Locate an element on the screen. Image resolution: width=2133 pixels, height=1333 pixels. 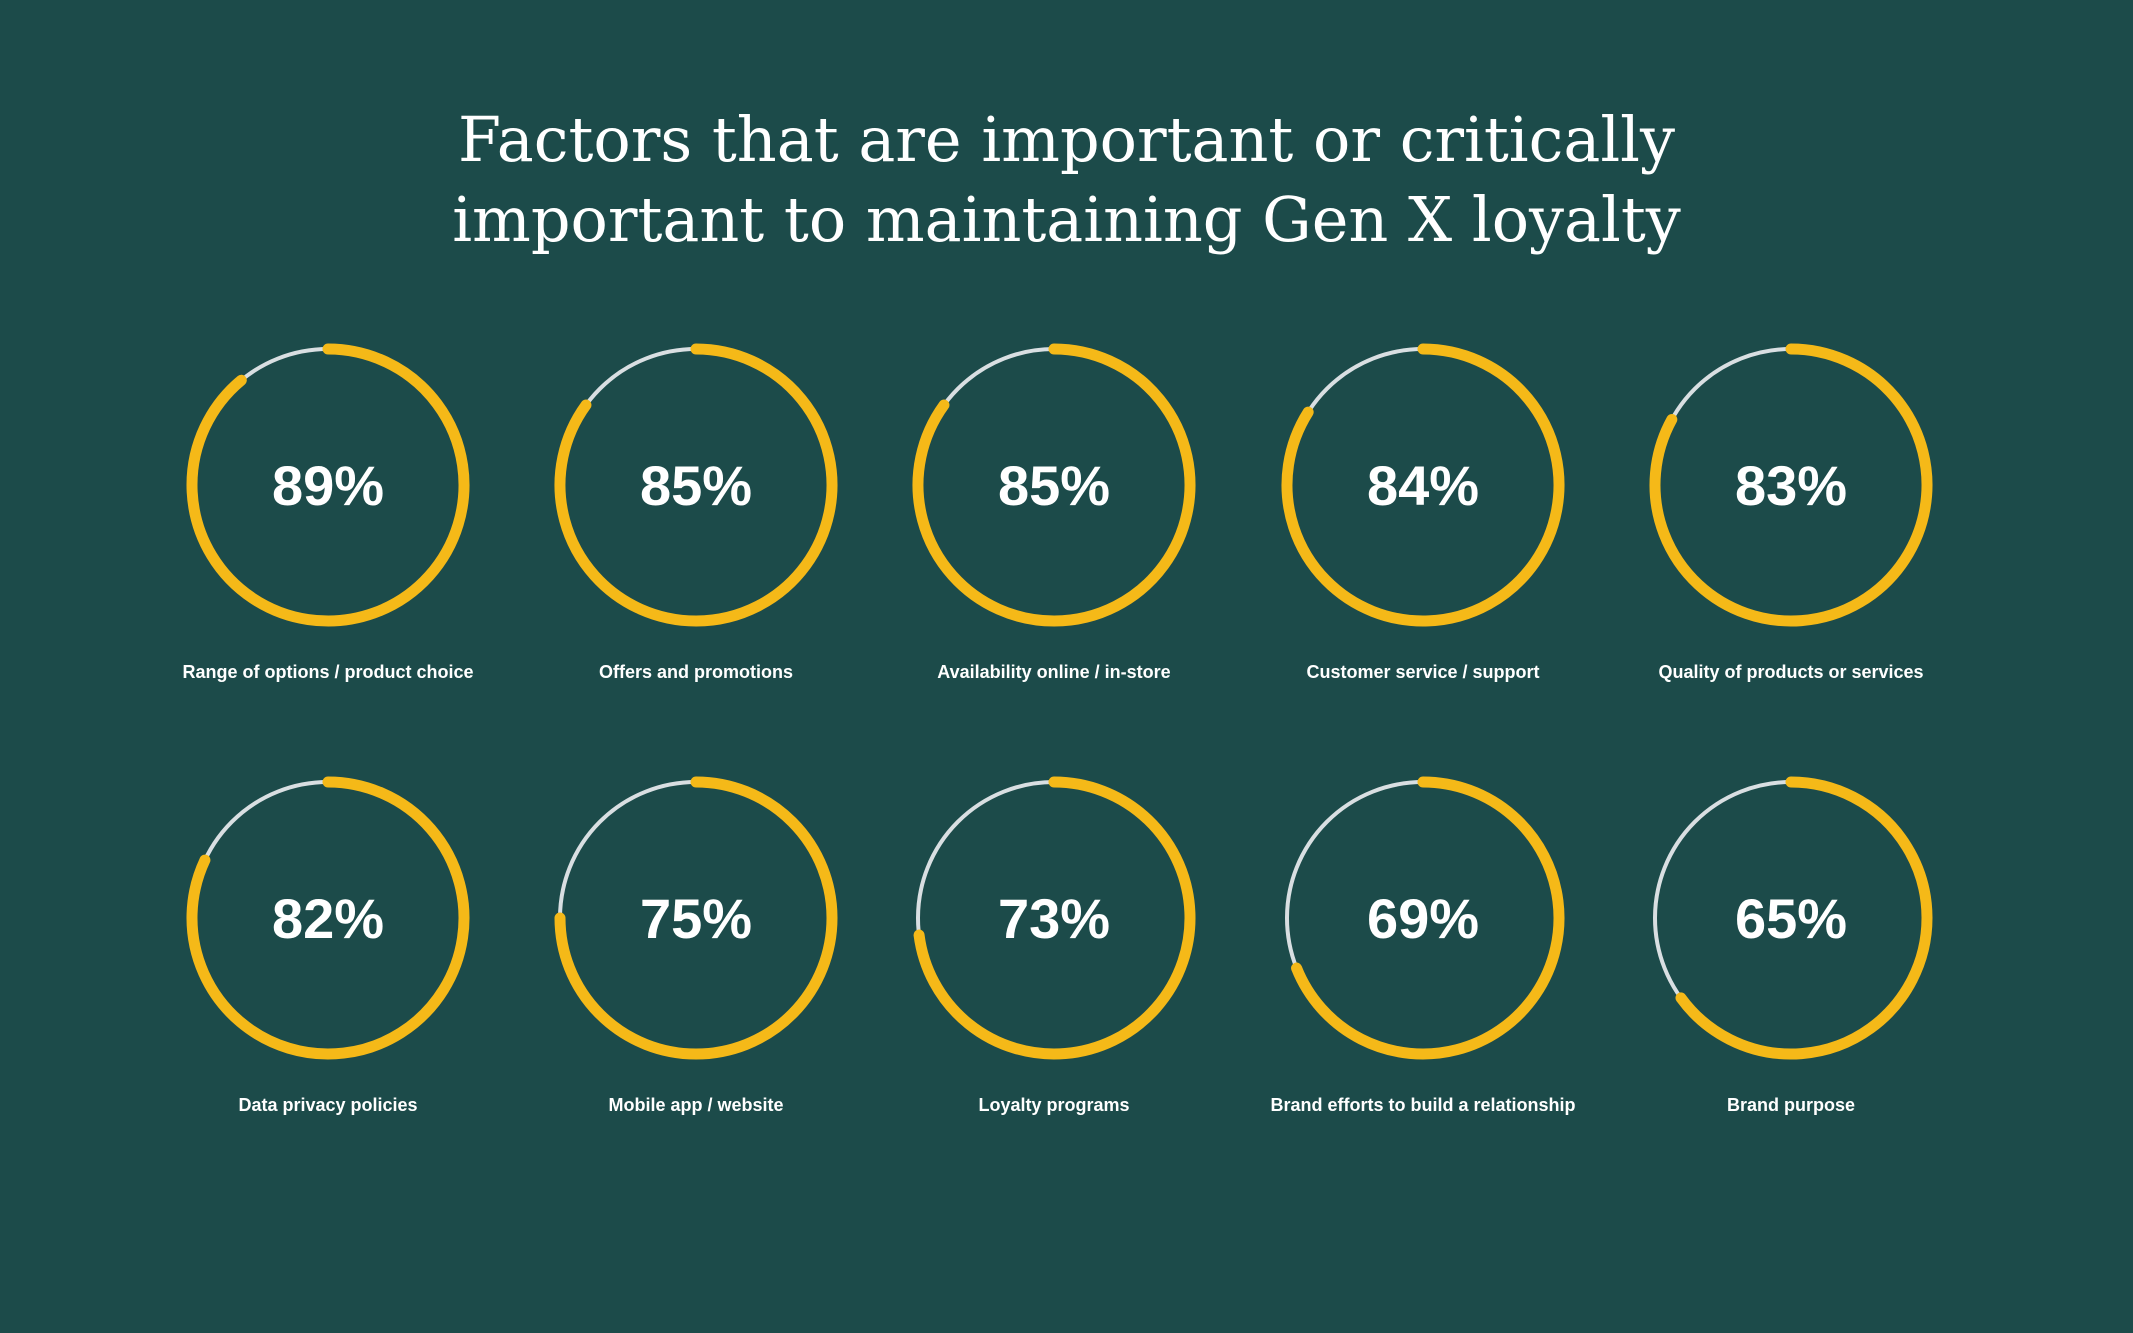
donut-value-label: 83% is located at coordinates (1791, 485).